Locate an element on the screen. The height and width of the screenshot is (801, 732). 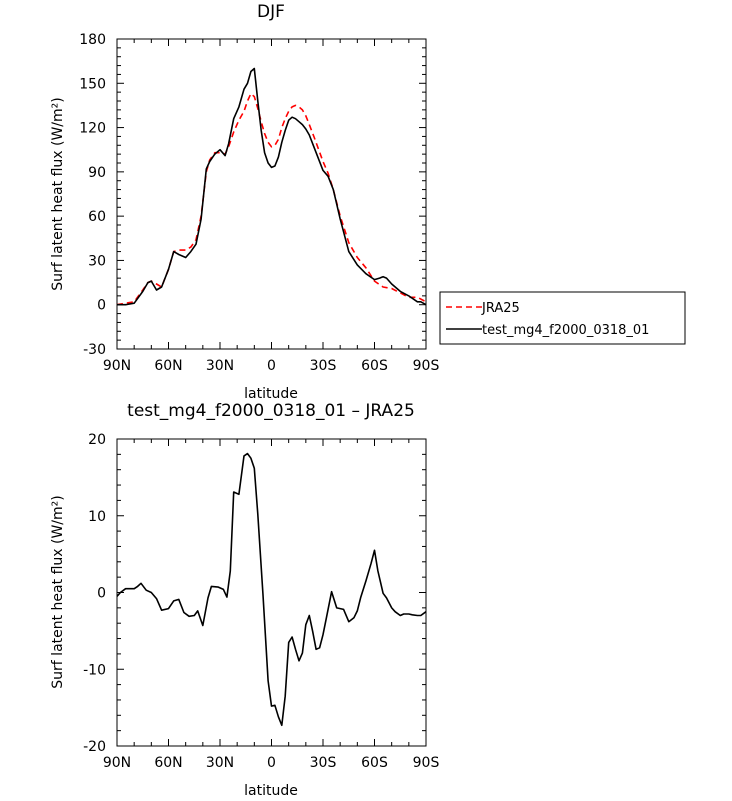
legend-box is located at coordinates (562, 318).